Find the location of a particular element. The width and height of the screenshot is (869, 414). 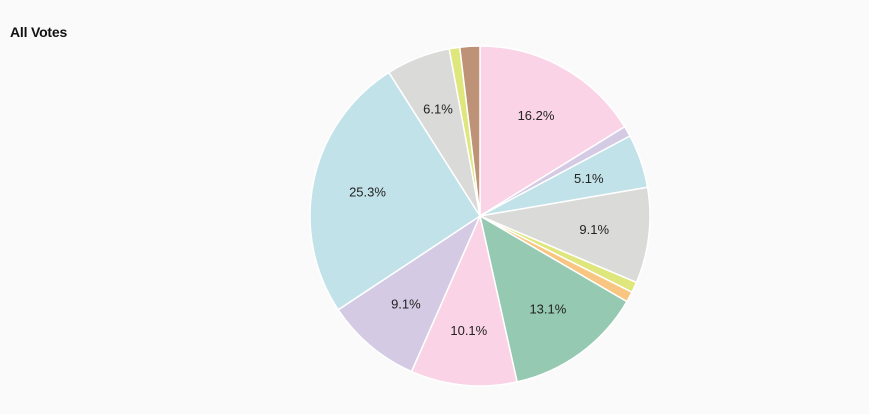

slice-label-7: 13.1% is located at coordinates (547, 308).